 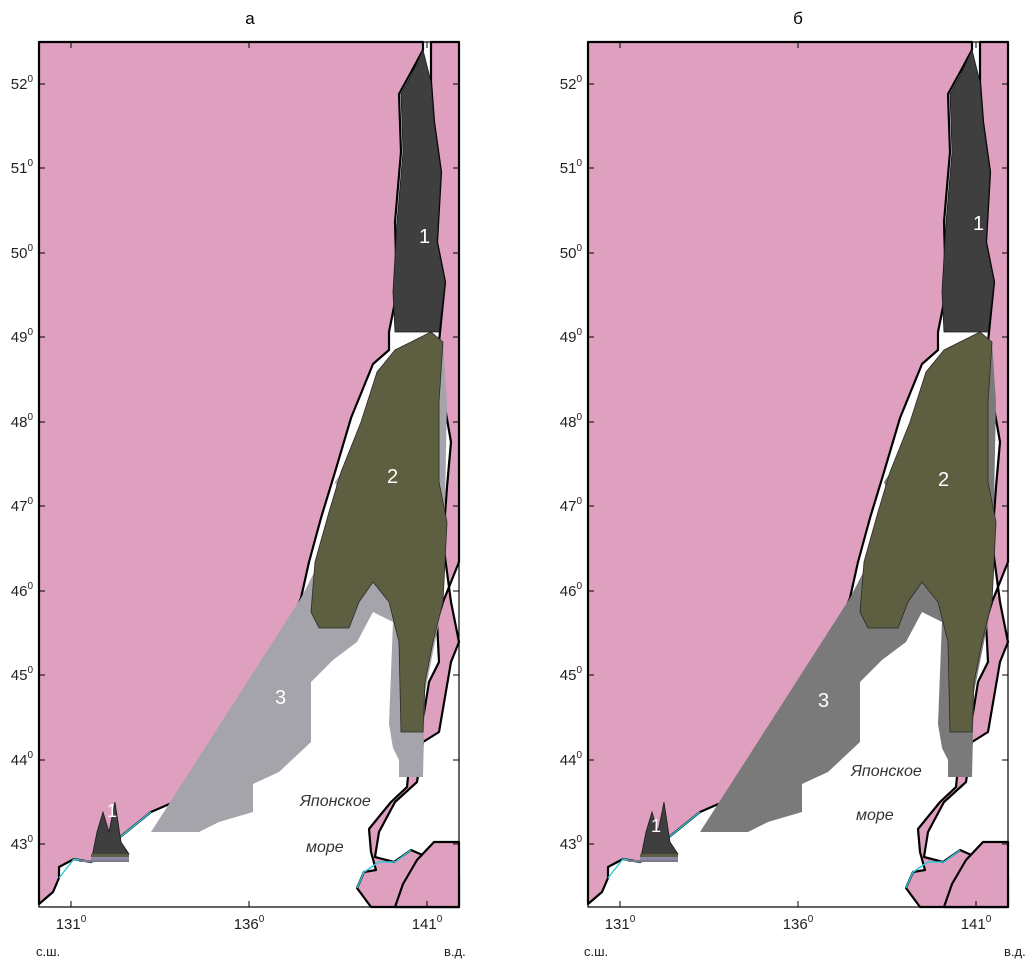 I want to click on sea-name-line1-b: Японское, so click(x=886, y=771).